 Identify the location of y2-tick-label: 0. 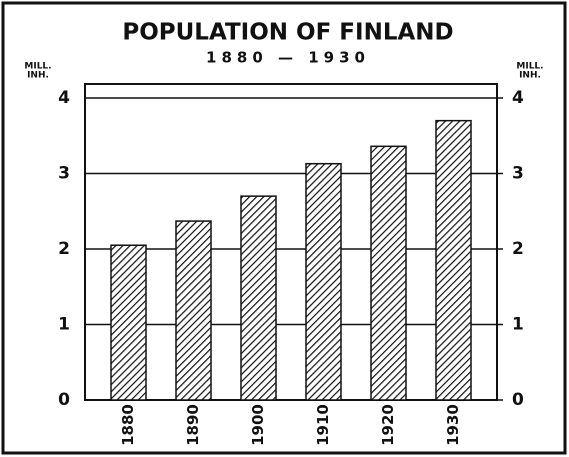
(518, 400).